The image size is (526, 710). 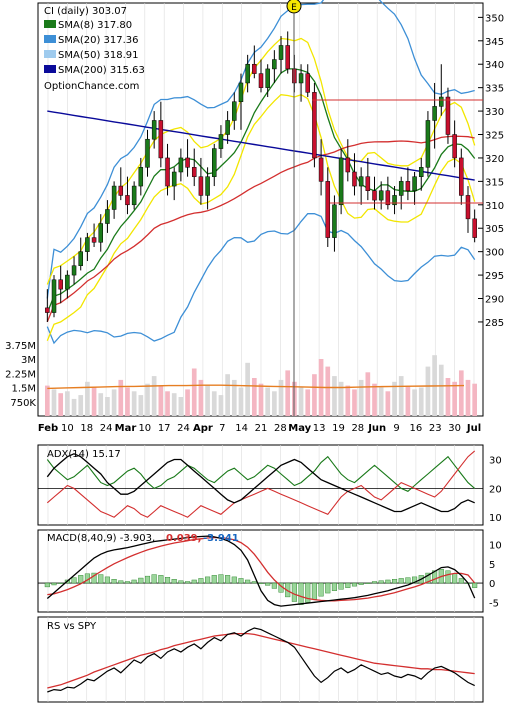 I want to click on price-tick-label: 295, so click(x=494, y=276).